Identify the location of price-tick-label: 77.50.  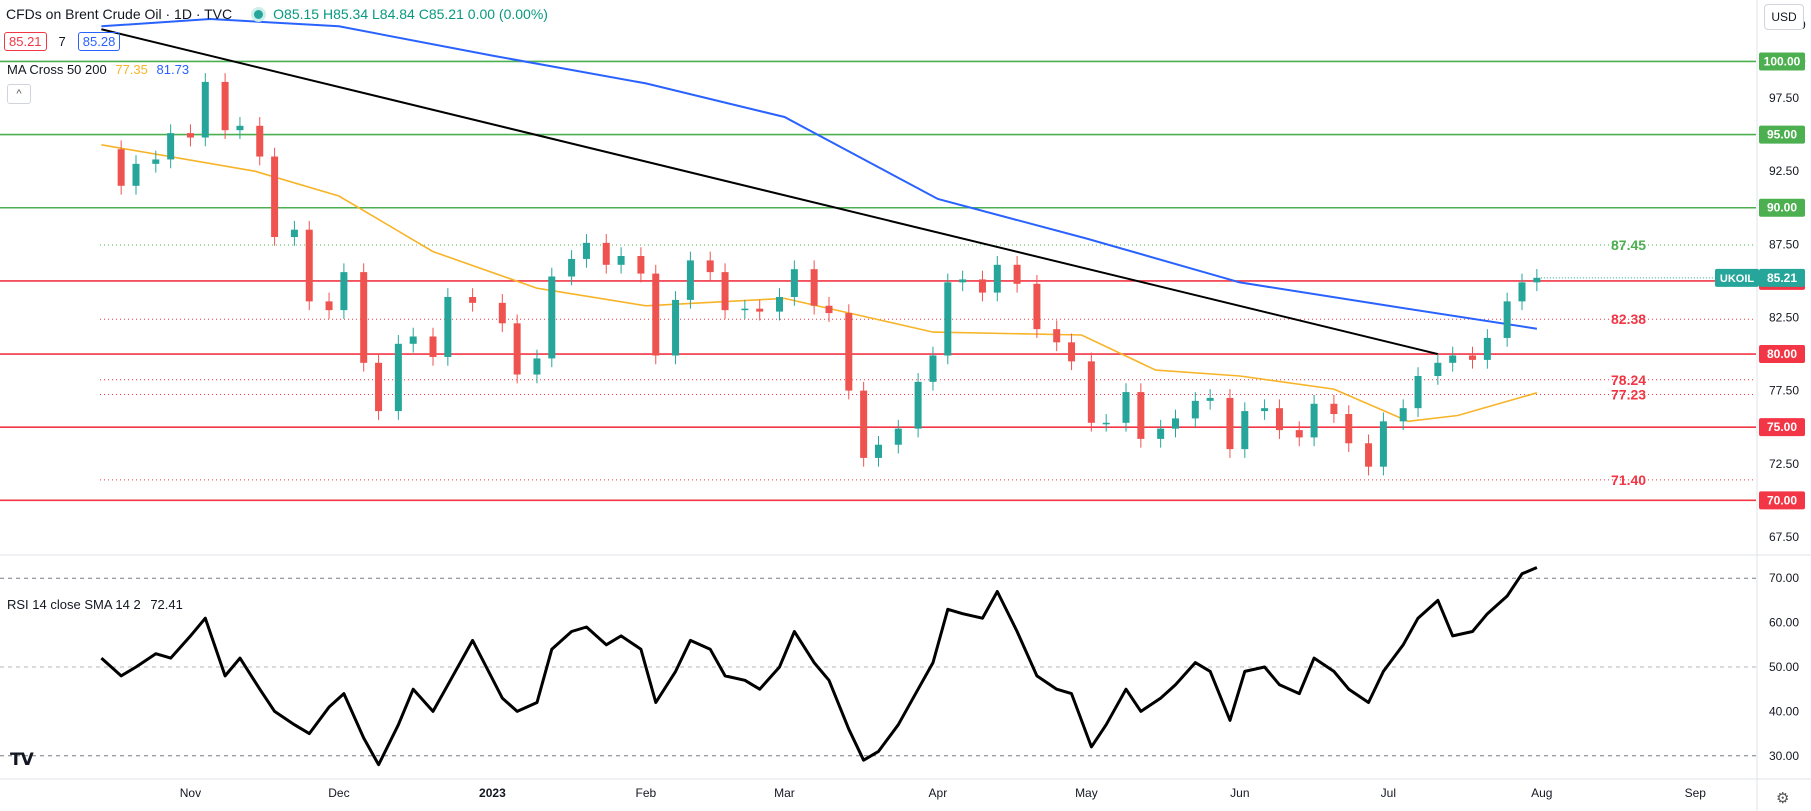
(1784, 391).